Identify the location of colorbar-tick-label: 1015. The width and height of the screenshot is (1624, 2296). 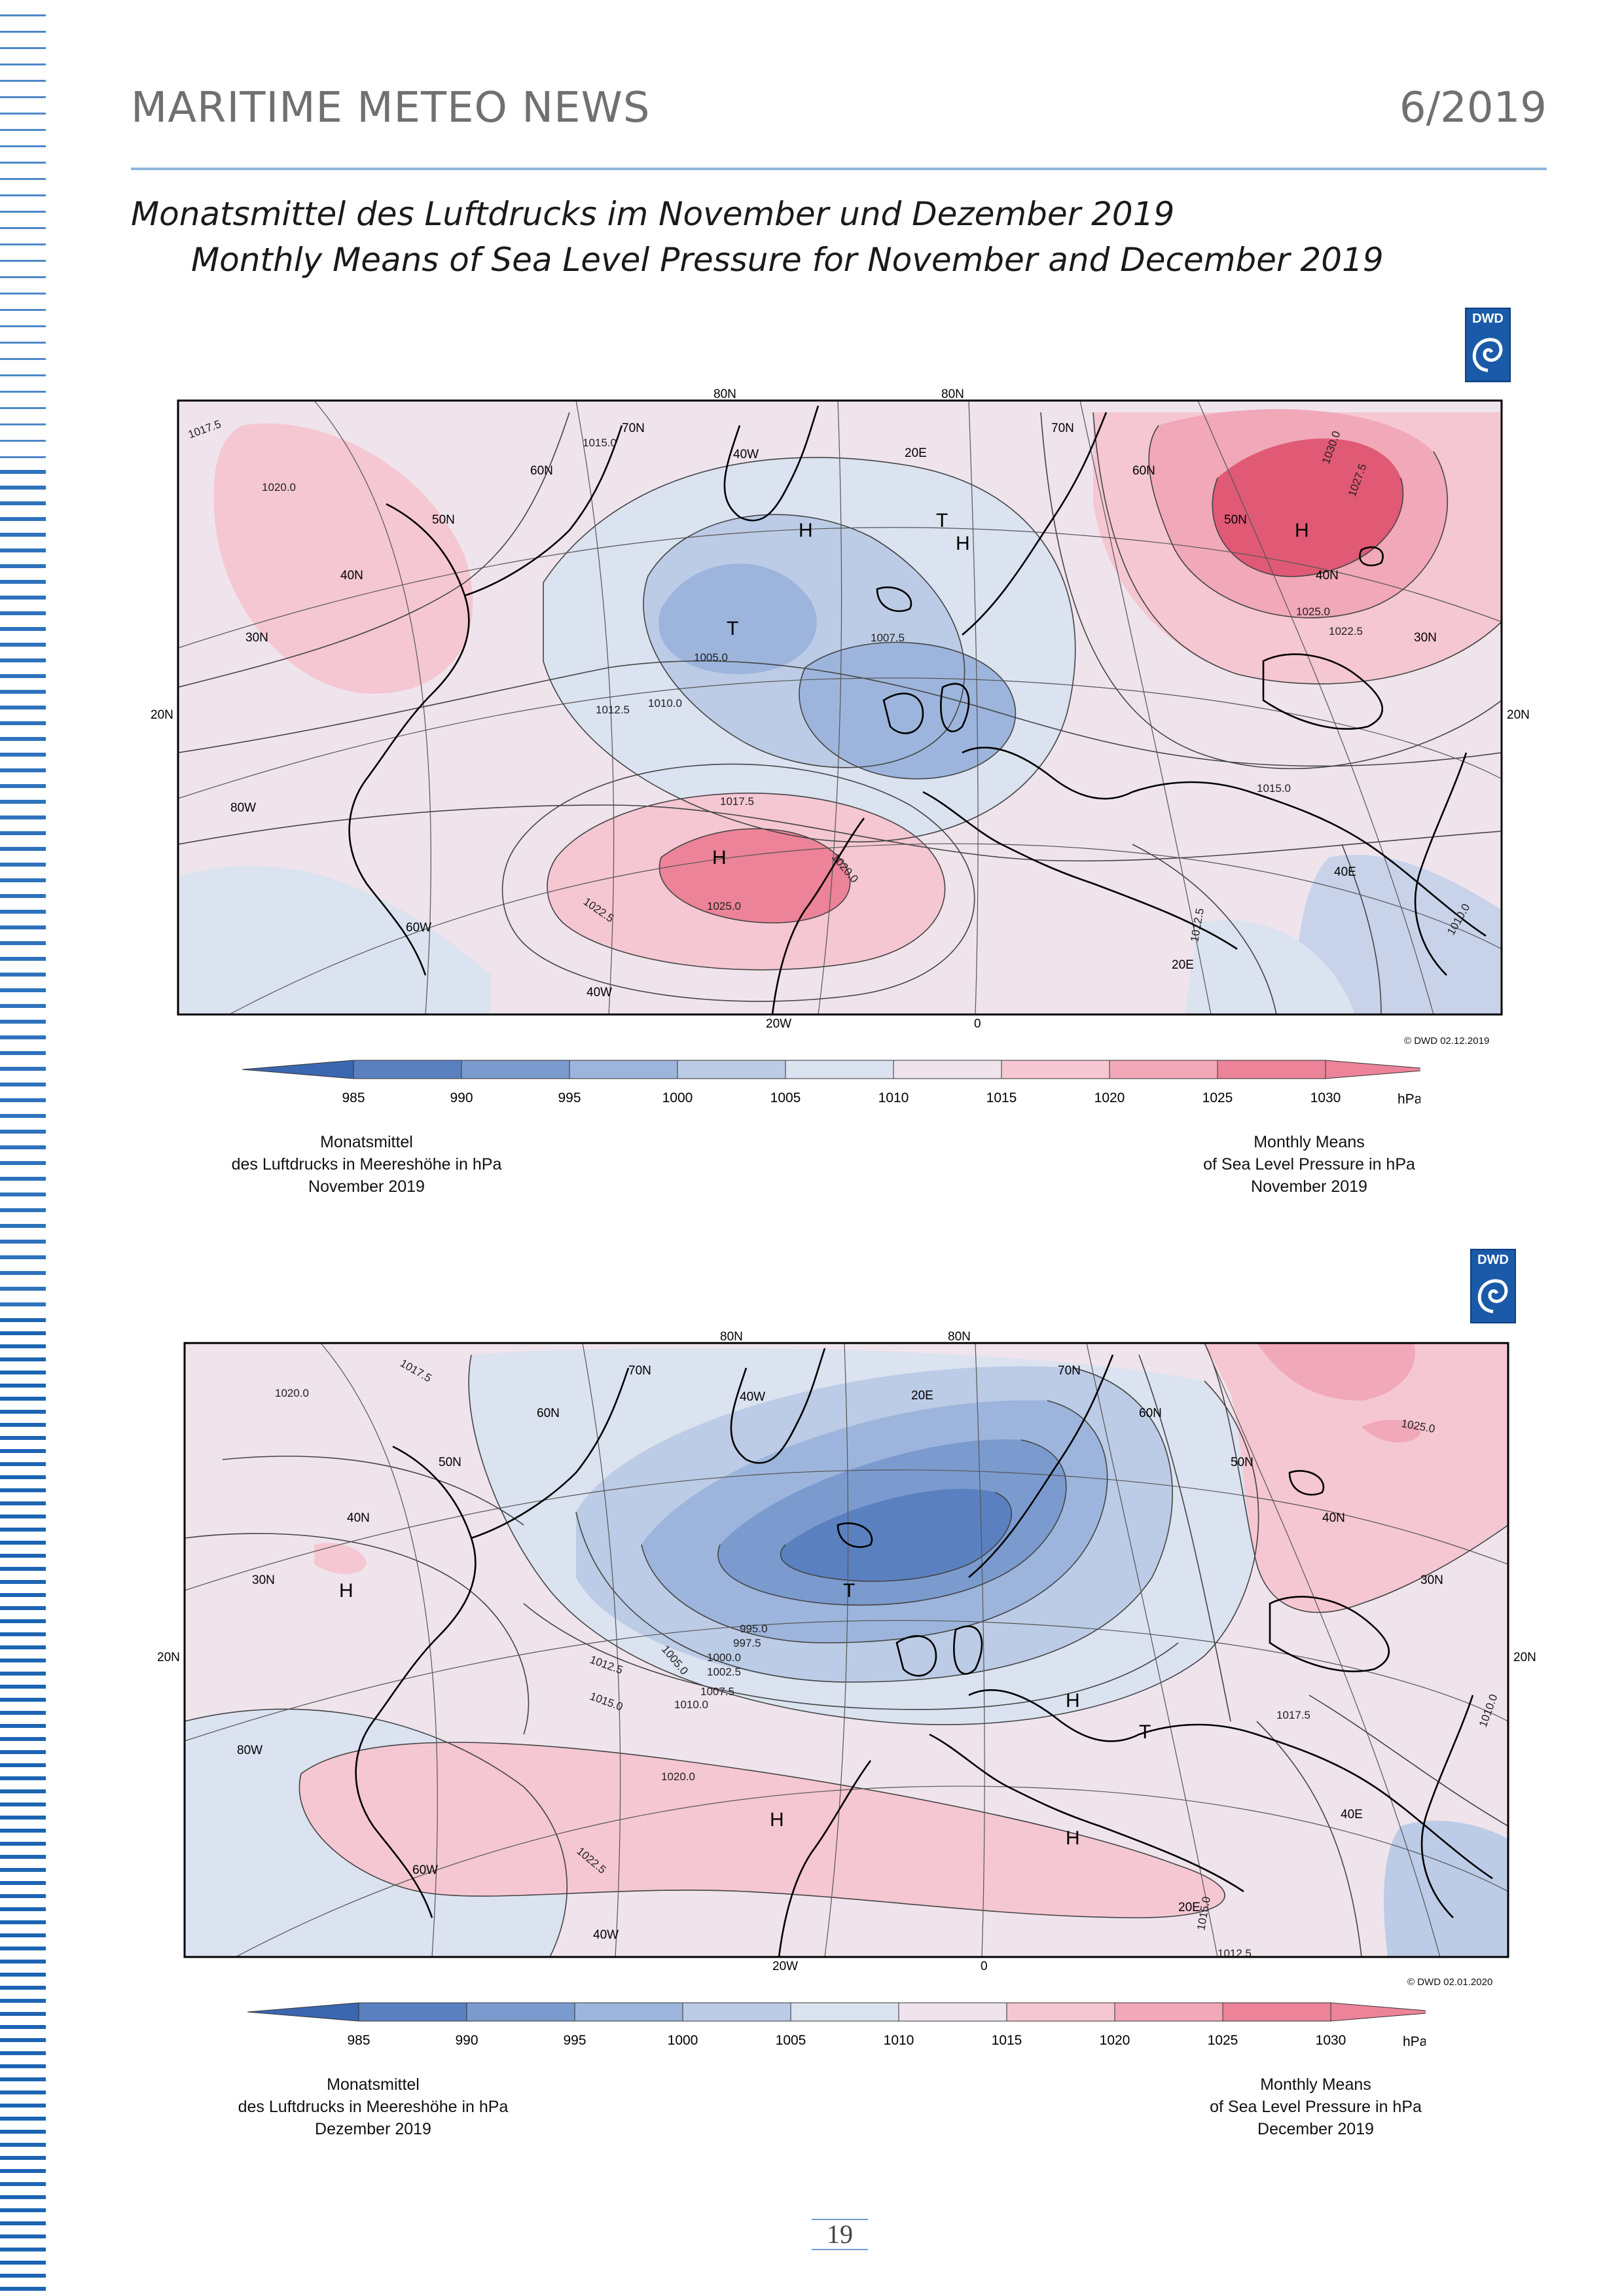
(1007, 2040).